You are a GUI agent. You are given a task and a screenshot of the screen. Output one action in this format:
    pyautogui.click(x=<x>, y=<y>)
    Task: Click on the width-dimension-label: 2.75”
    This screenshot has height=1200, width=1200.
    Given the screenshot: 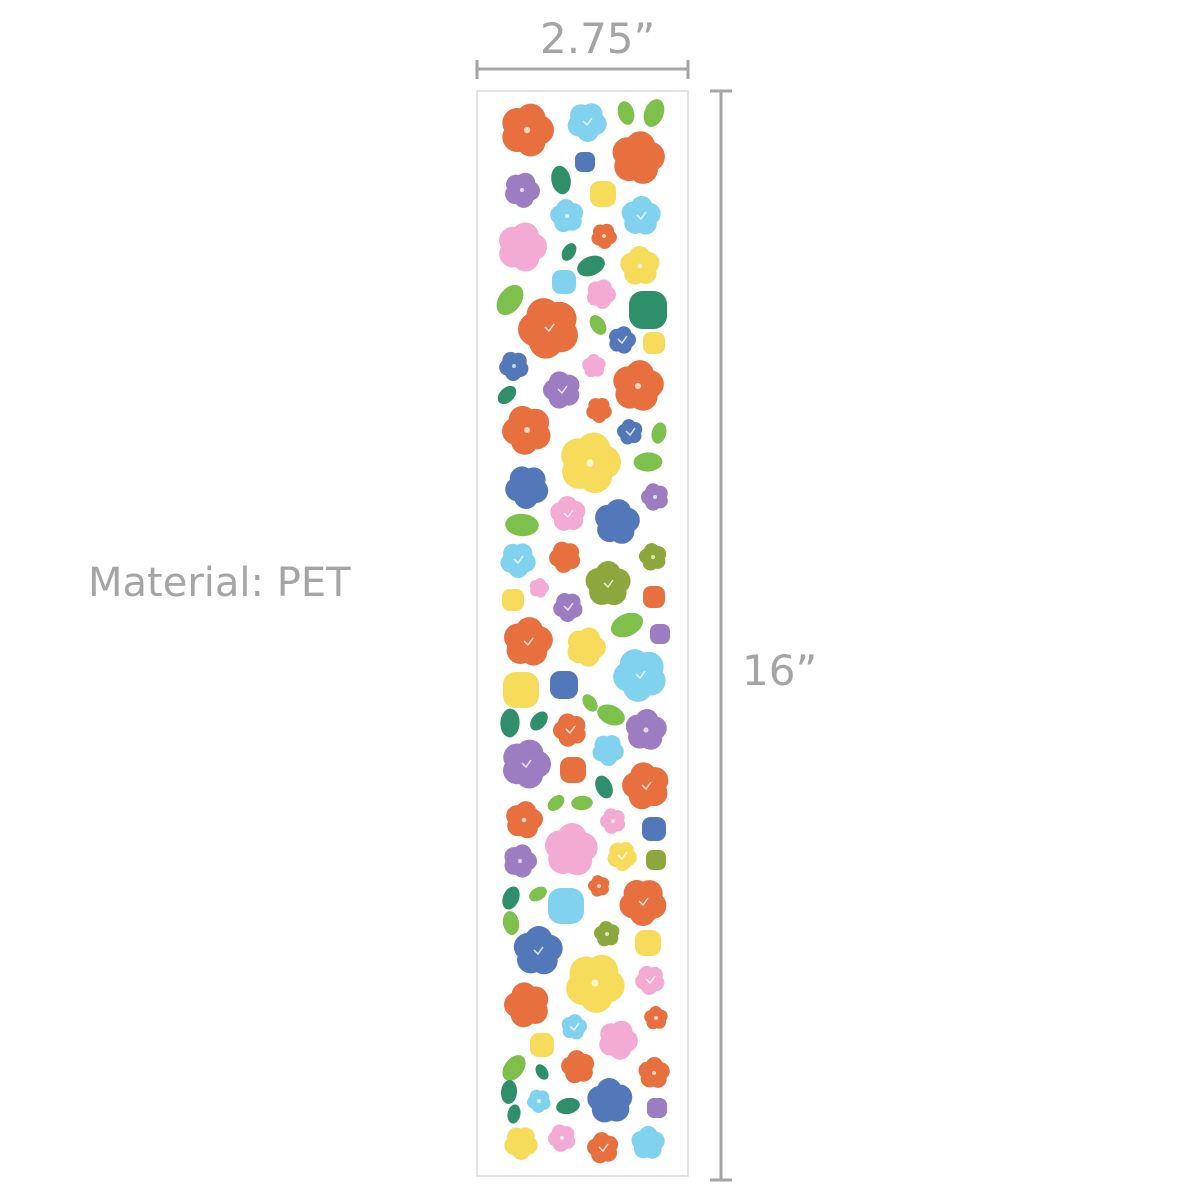 What is the action you would take?
    pyautogui.click(x=598, y=38)
    